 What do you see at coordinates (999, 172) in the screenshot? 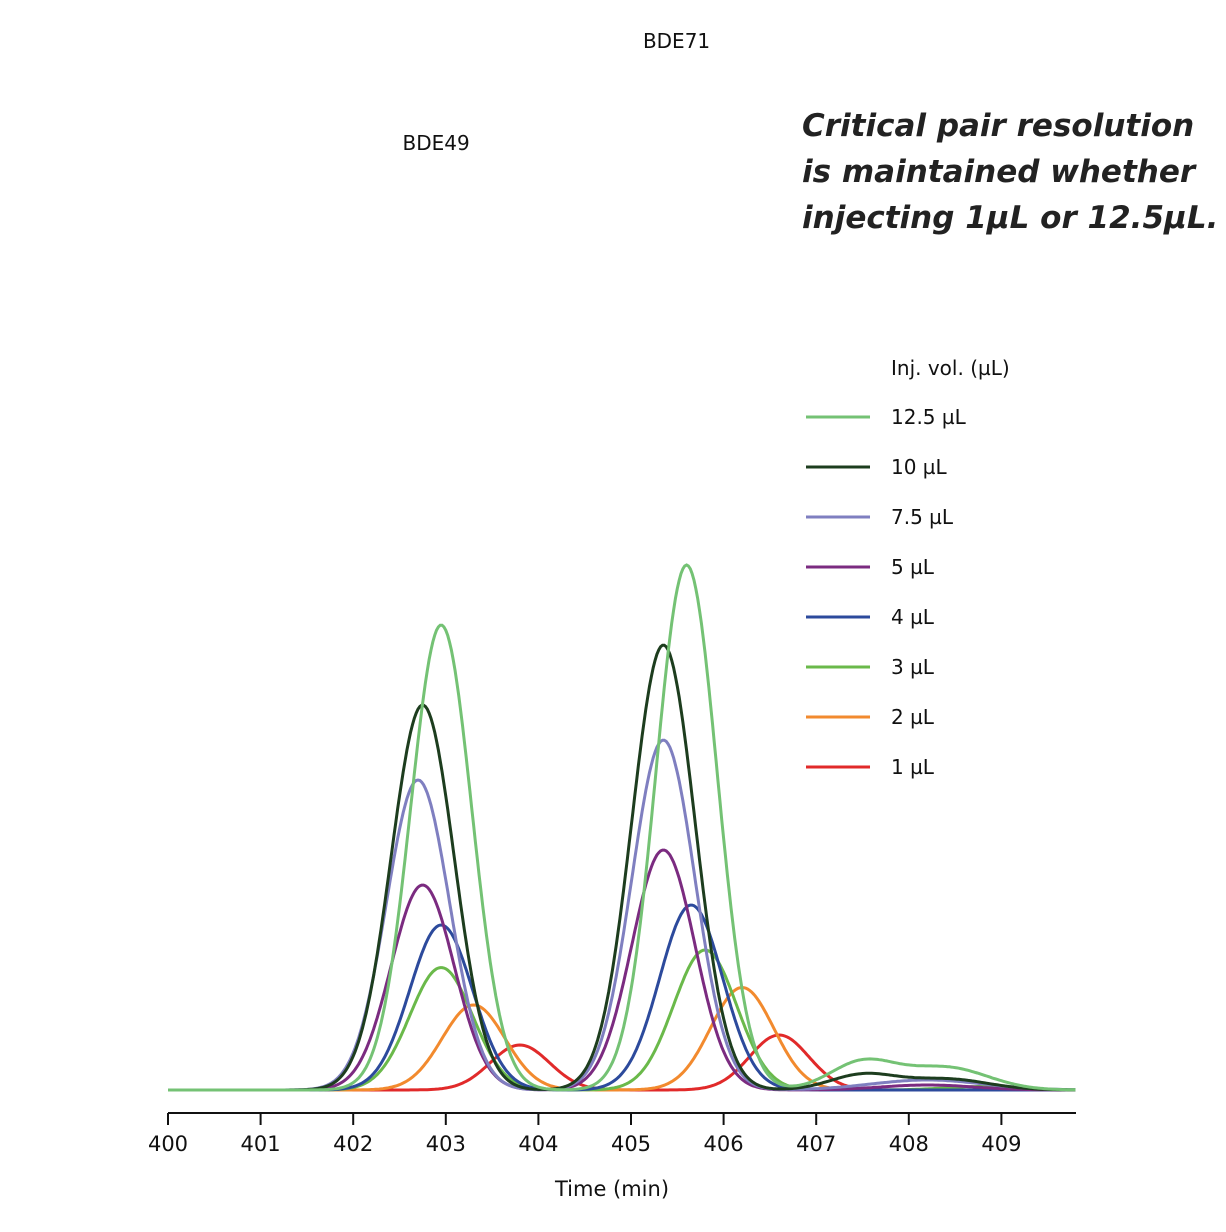
I see `note-line-2: is maintained whether` at bounding box center [999, 172].